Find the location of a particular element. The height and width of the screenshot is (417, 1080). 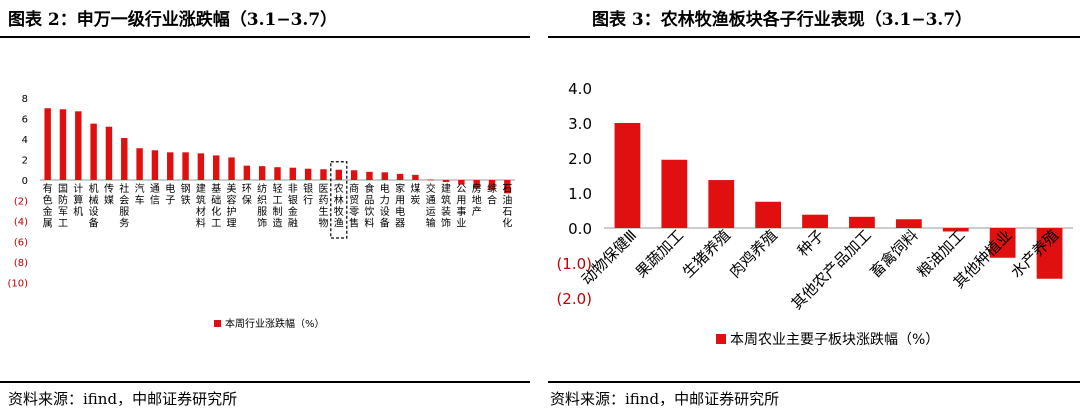

right-source-rule is located at coordinates (814, 382).